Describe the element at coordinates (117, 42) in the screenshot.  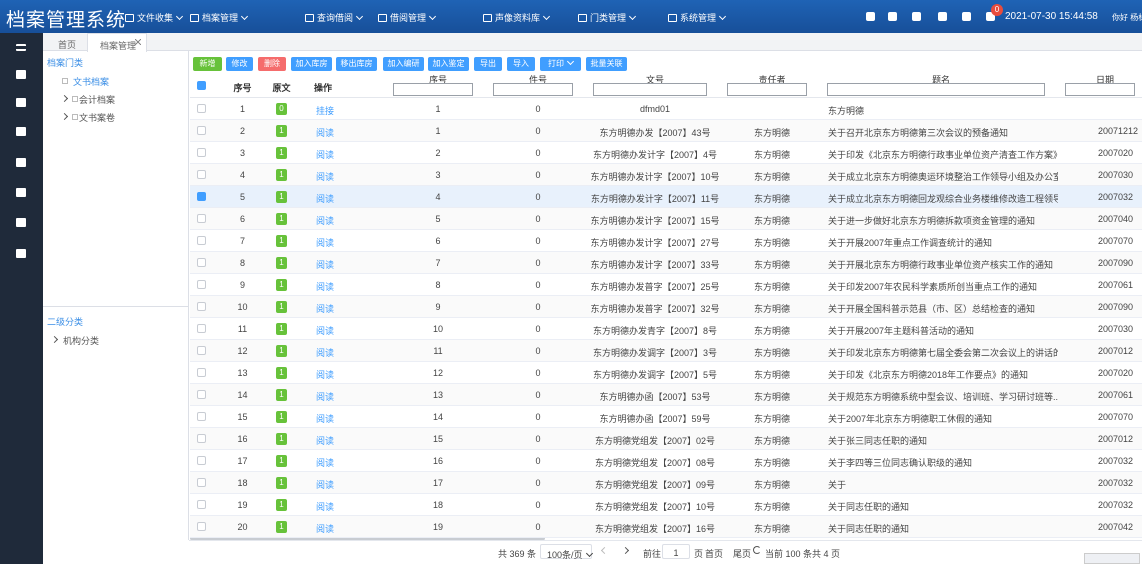
I see `tab-active: 档案管理` at that location.